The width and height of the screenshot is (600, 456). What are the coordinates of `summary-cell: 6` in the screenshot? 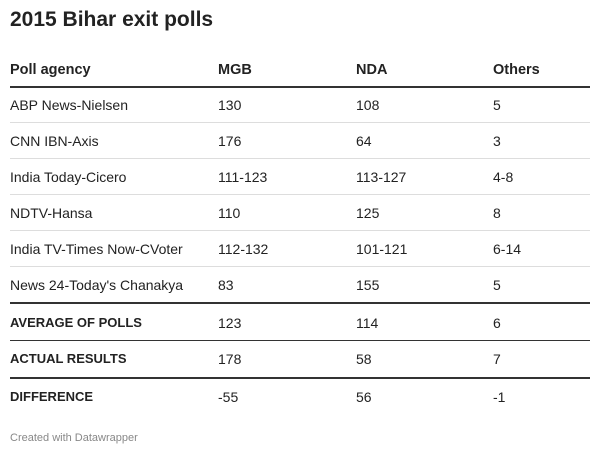 It's located at (497, 323).